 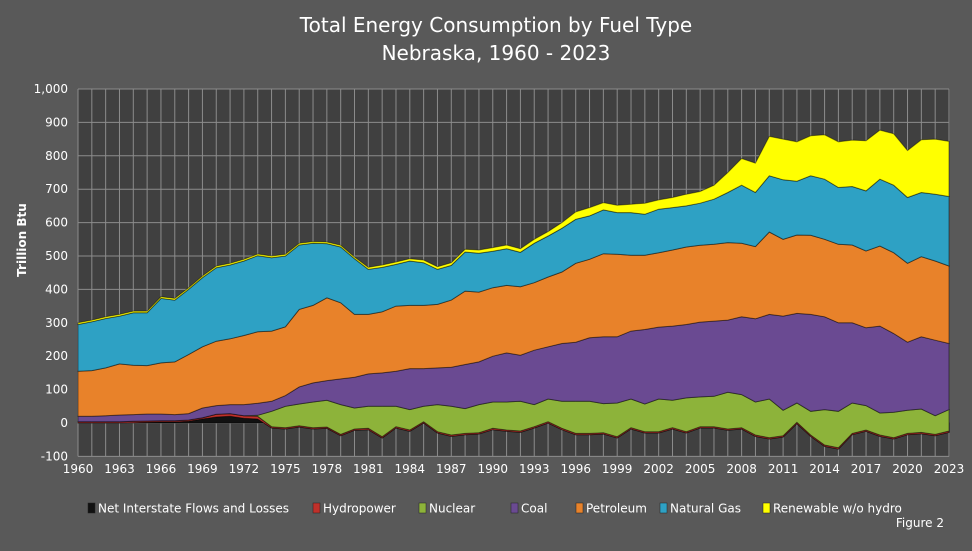 I want to click on legend-item: Nuclear, so click(x=446, y=509).